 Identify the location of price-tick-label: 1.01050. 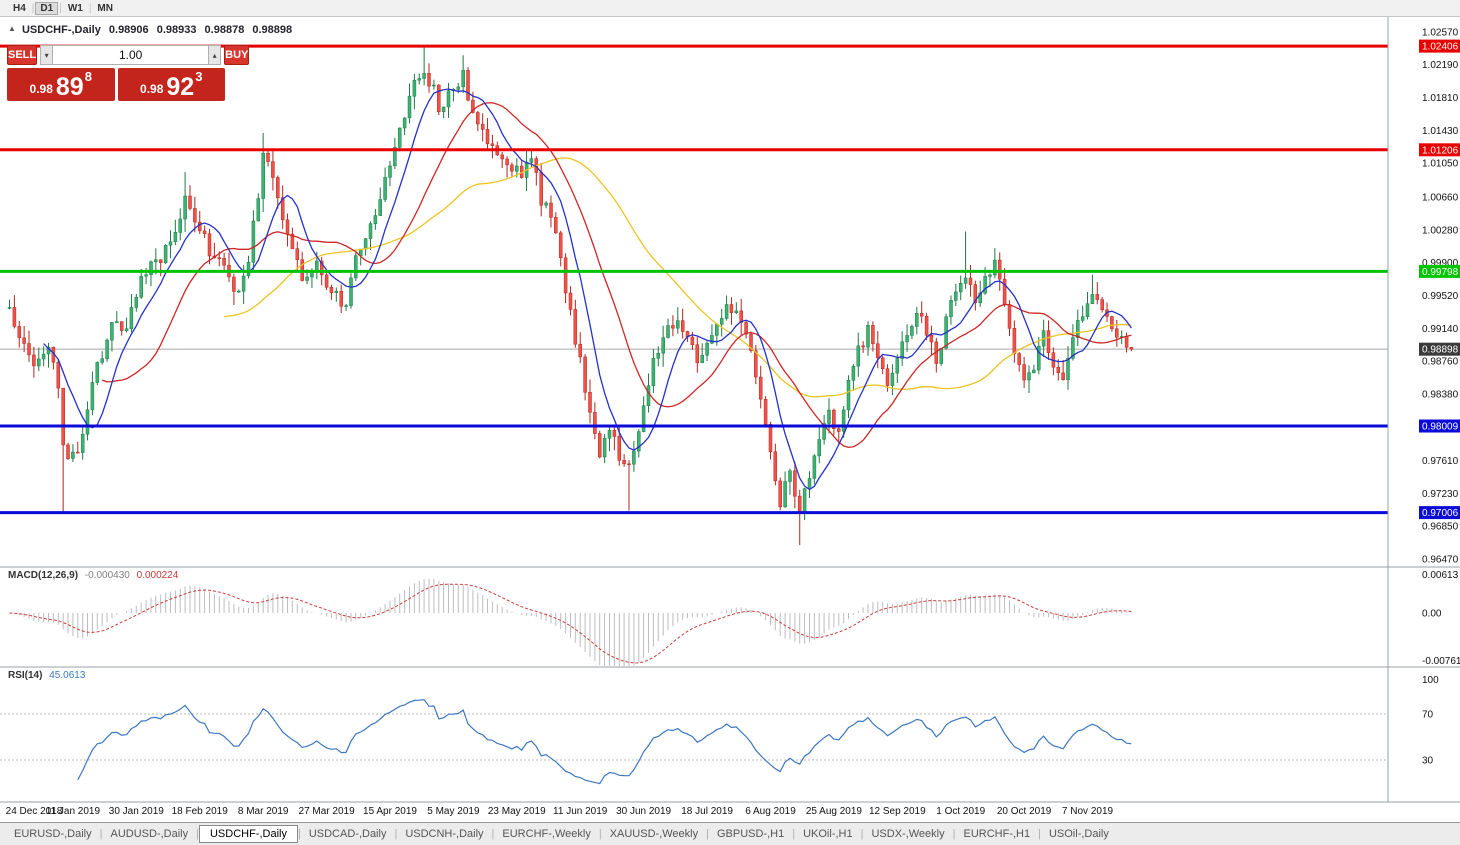
(1440, 164).